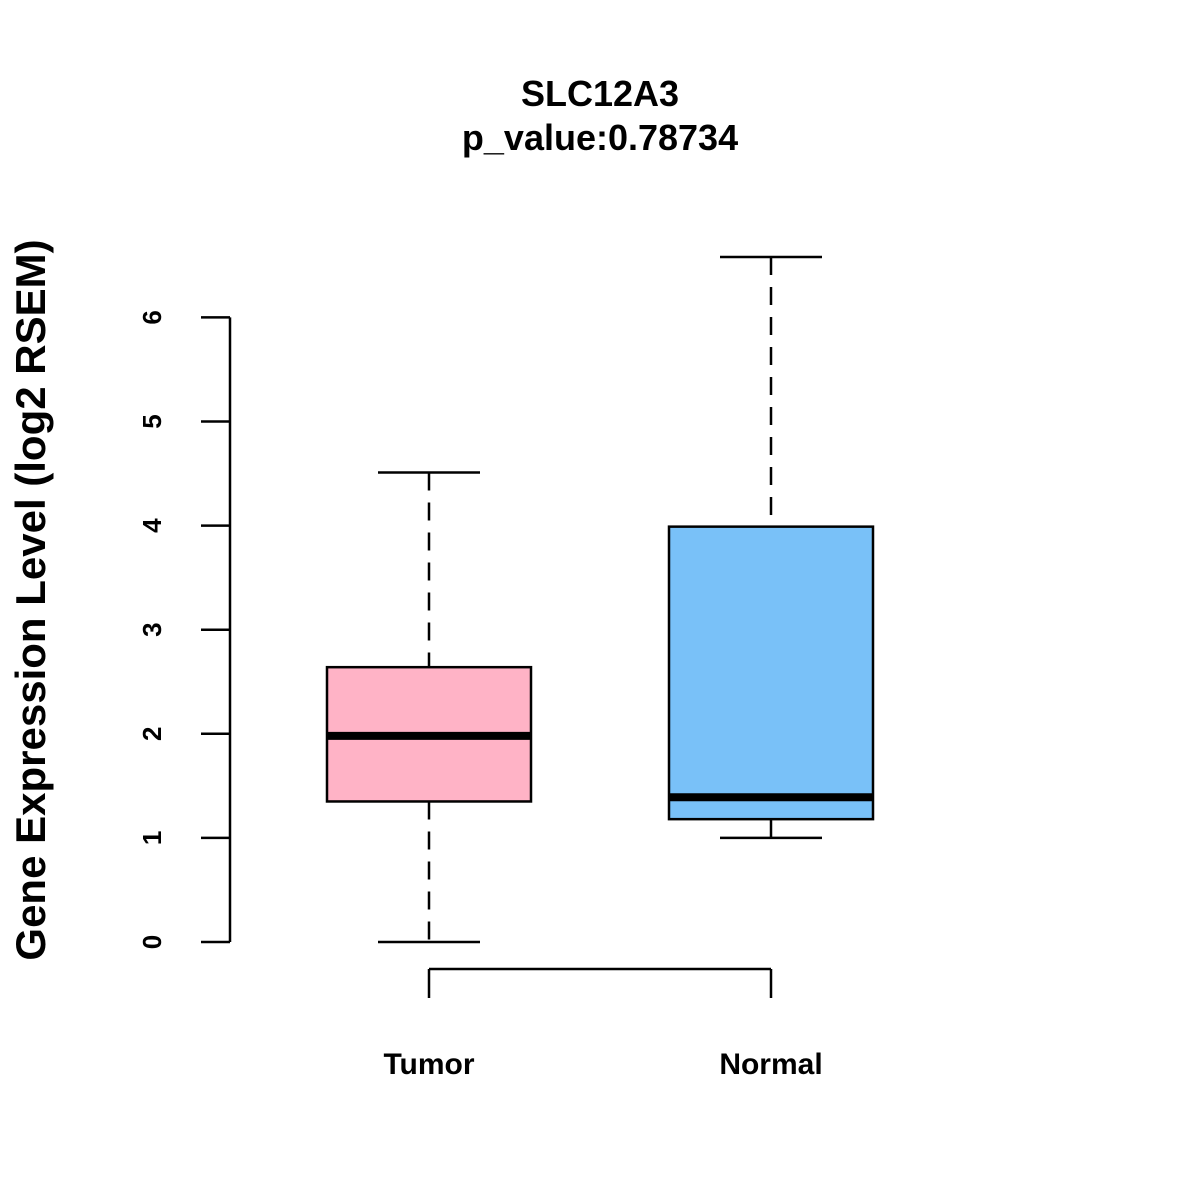 Image resolution: width=1200 pixels, height=1200 pixels. I want to click on y-tick-label-5: 5, so click(152, 421).